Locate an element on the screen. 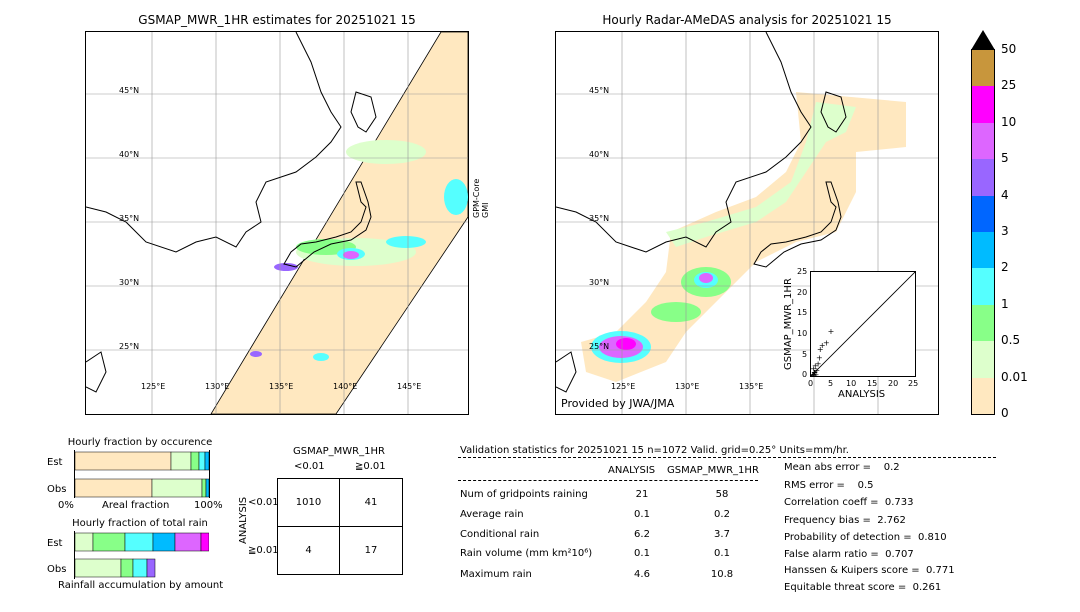 The image size is (1080, 612). colorbar-label: 50 is located at coordinates (1009, 49).